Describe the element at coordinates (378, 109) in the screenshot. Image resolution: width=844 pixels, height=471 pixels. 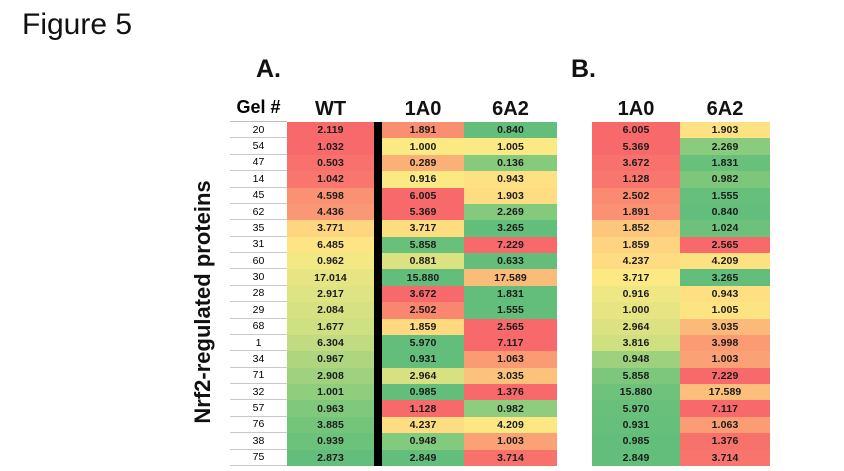
I see `divider-spacer` at that location.